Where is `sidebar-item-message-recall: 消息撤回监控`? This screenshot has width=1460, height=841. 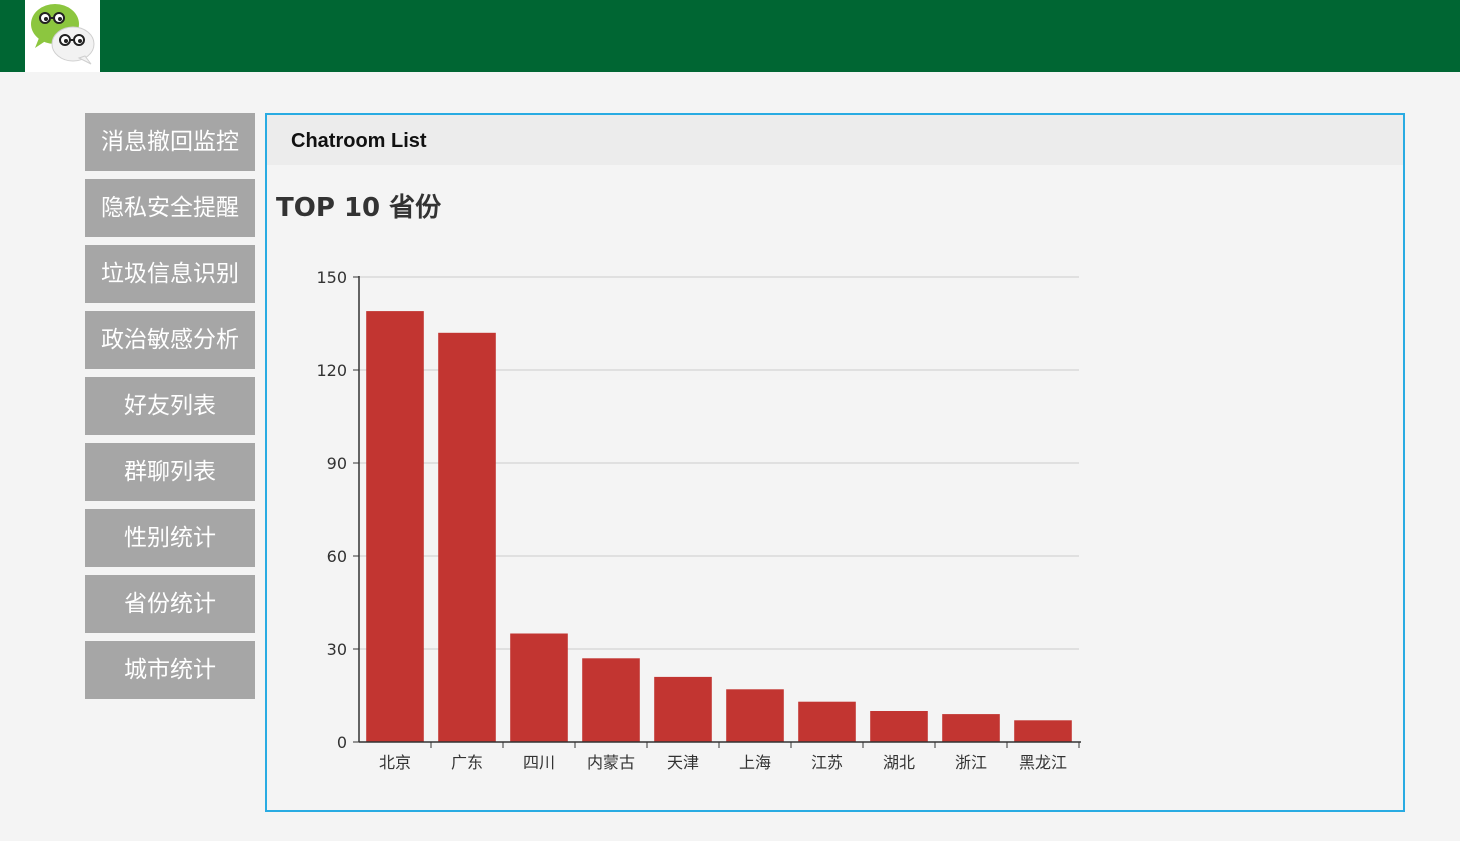
sidebar-item-message-recall: 消息撤回监控 is located at coordinates (170, 142).